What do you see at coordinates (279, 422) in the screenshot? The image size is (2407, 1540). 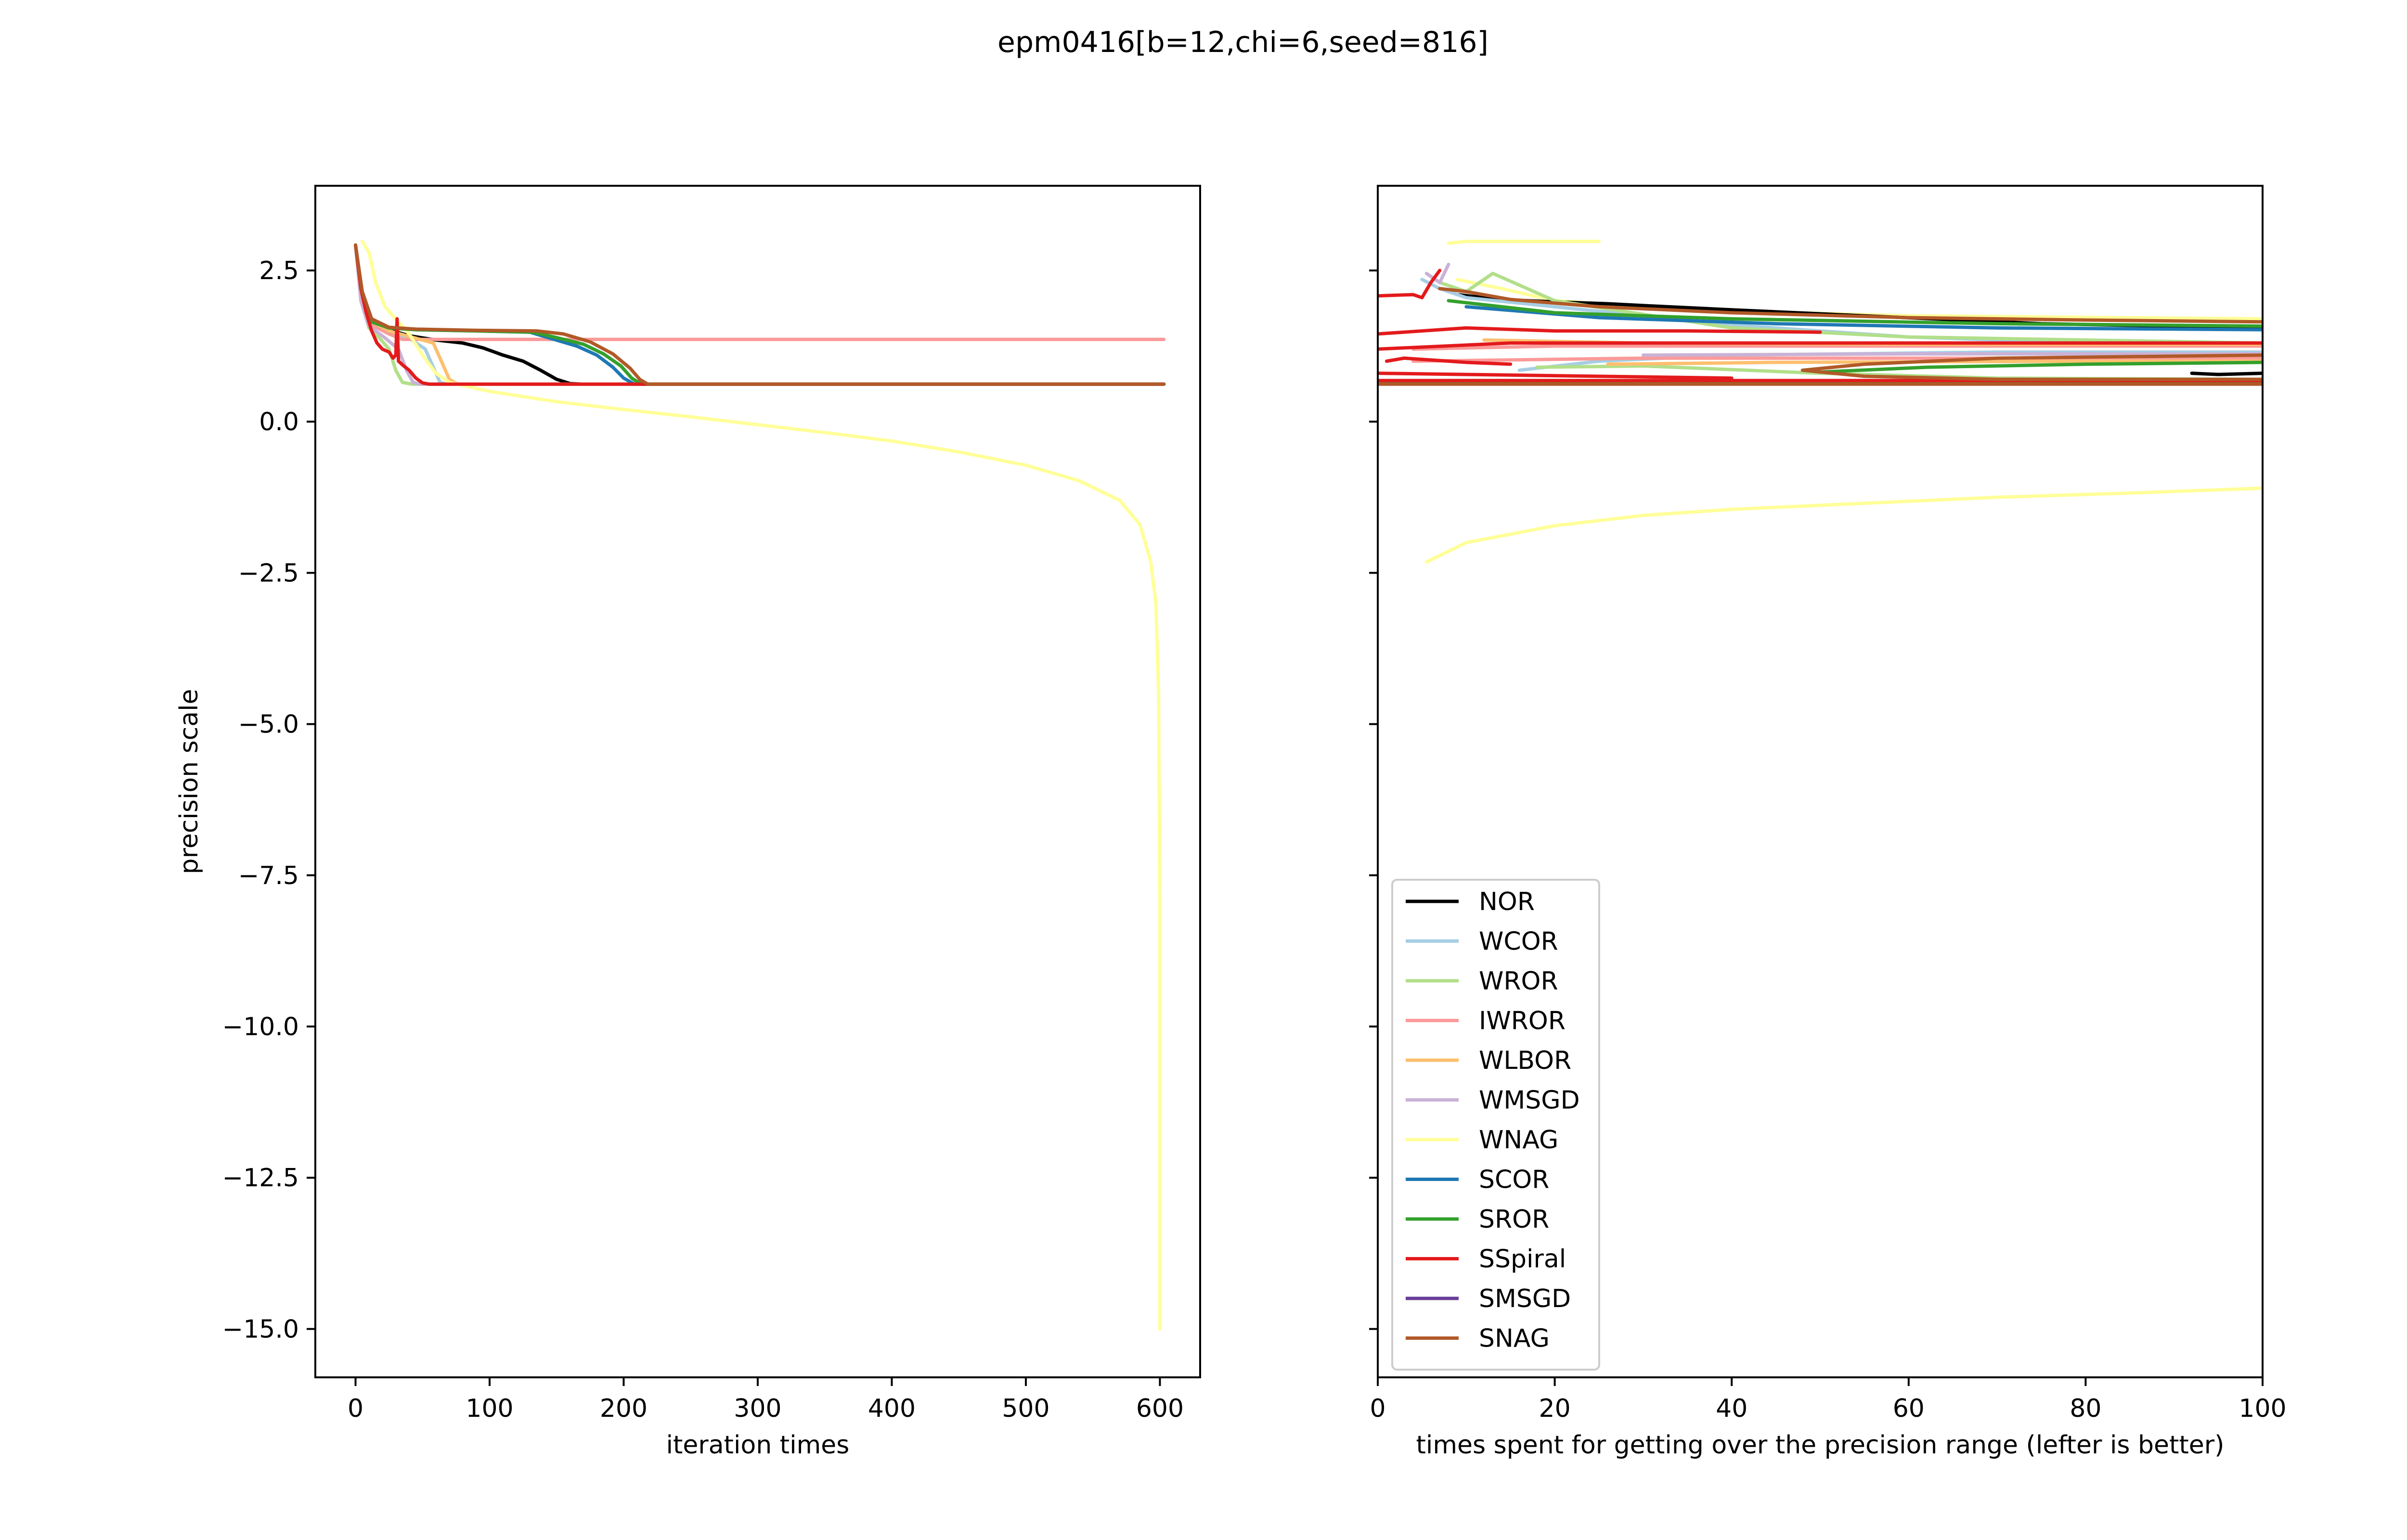 I see `left-y-tick-label: 0.0` at bounding box center [279, 422].